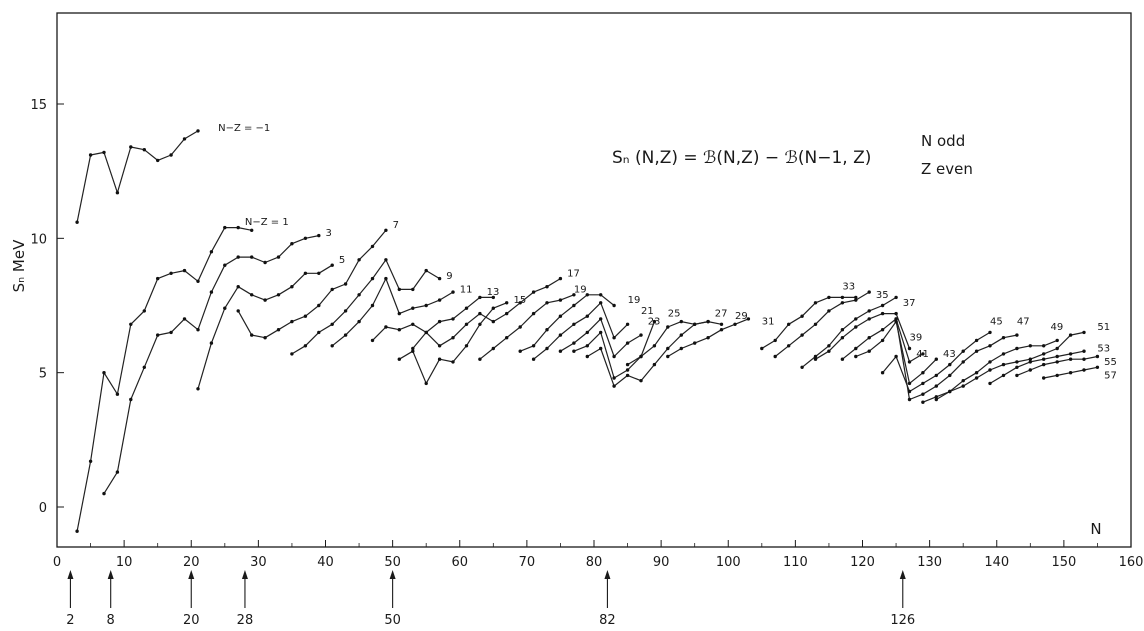  What do you see at coordinates (1103, 349) in the screenshot?
I see `curve-label: 53` at bounding box center [1103, 349].